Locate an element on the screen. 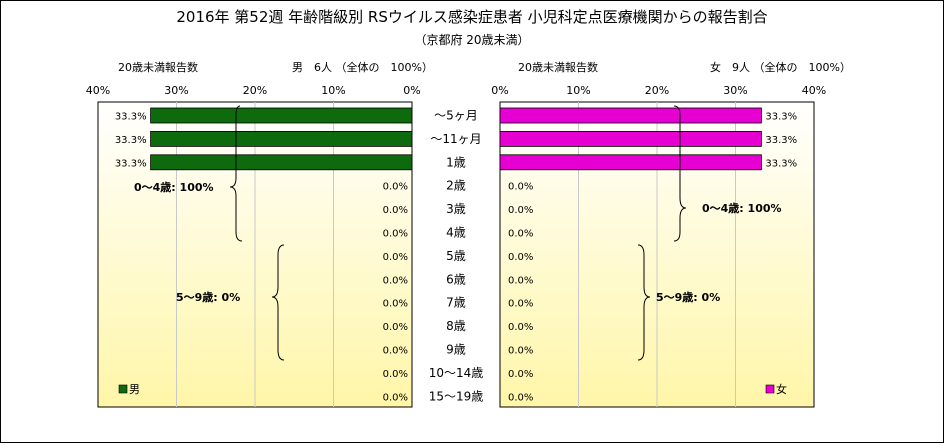 The height and width of the screenshot is (443, 944). age-category-label: ～11ヶ月 is located at coordinates (455, 139).